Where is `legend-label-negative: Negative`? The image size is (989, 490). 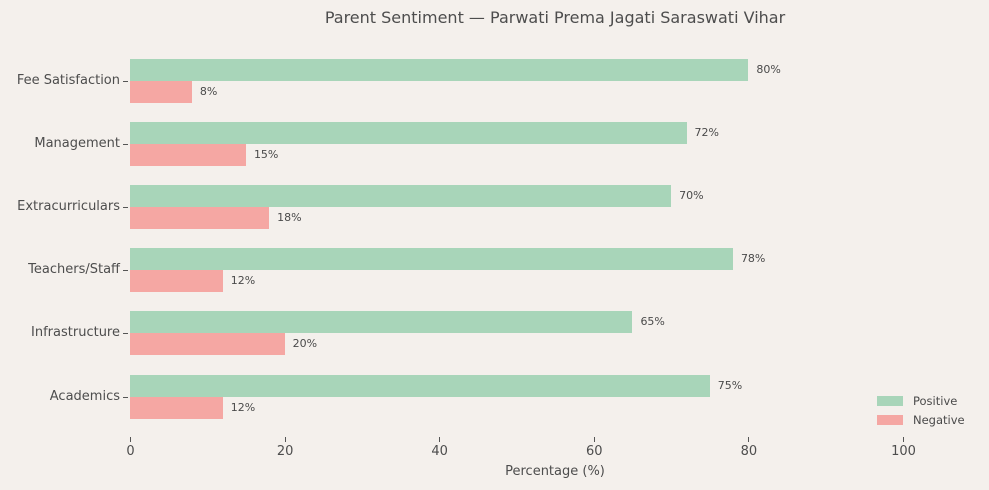 legend-label-negative: Negative is located at coordinates (939, 419).